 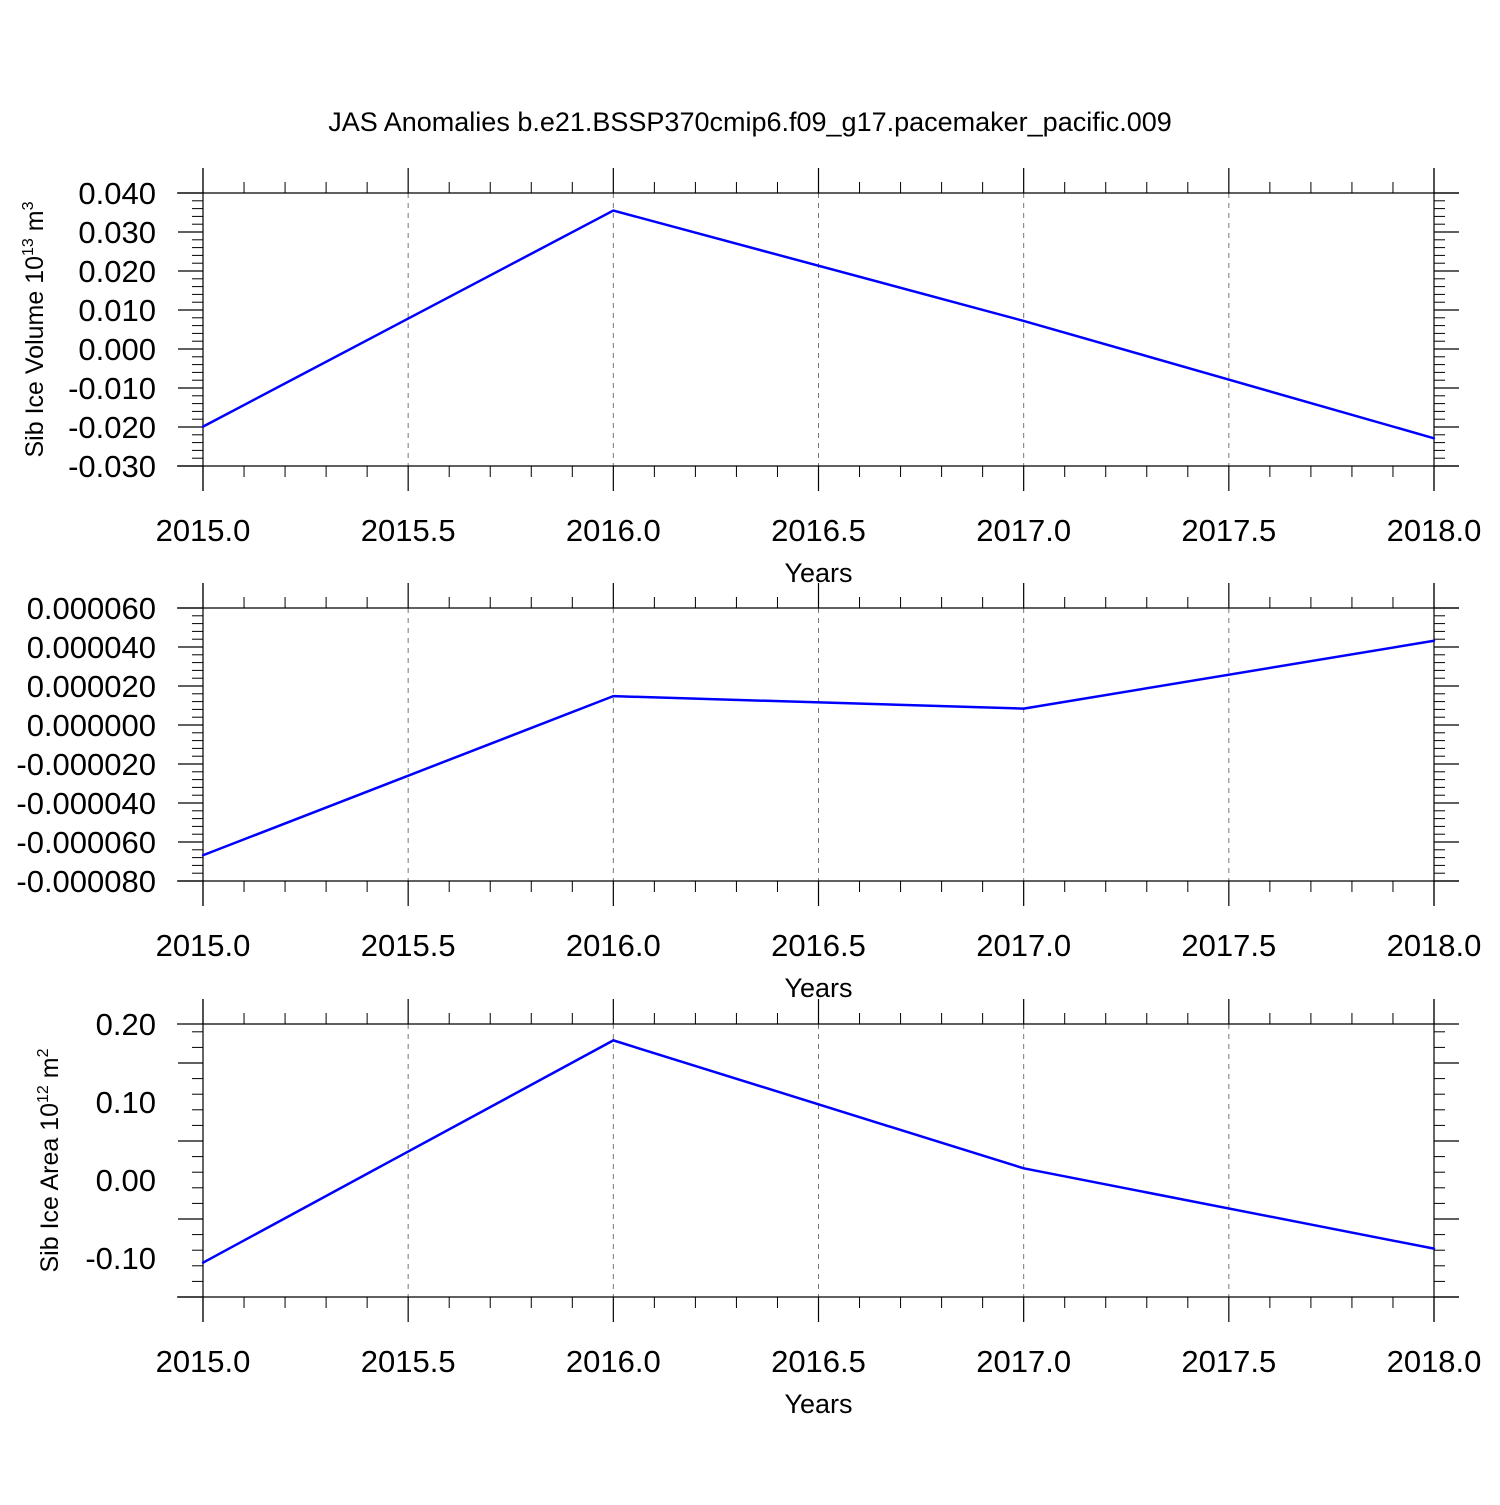 What do you see at coordinates (91, 647) in the screenshot?
I see `y-tick-label: 0.000040` at bounding box center [91, 647].